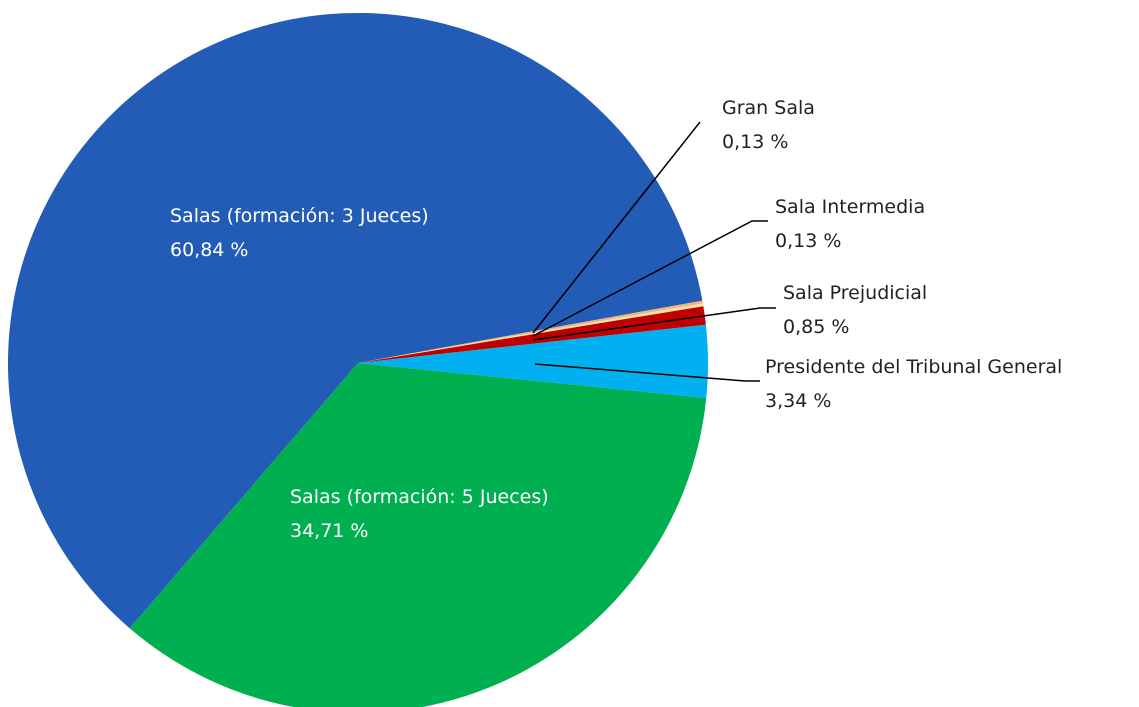 The height and width of the screenshot is (707, 1139). I want to click on slice-label: Presidente del Tribunal General, so click(913, 367).